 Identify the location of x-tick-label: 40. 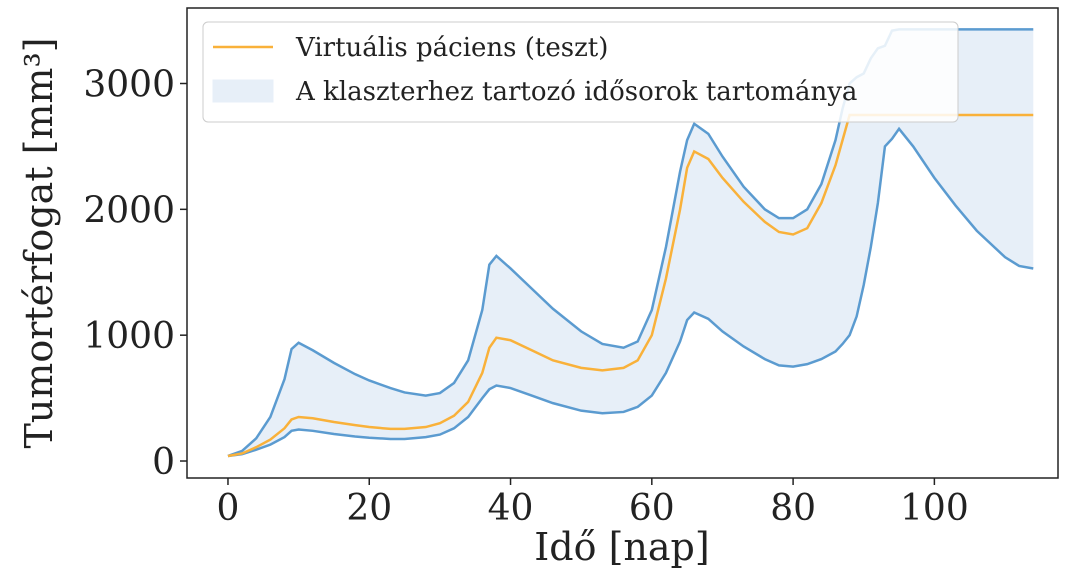
(511, 508).